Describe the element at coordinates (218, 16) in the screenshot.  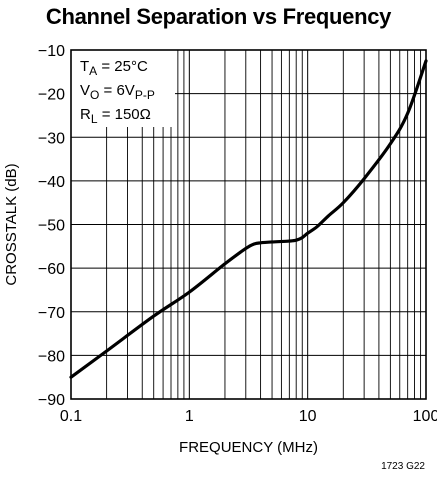
I see `chart-title: Channel Separation vs Frequency` at that location.